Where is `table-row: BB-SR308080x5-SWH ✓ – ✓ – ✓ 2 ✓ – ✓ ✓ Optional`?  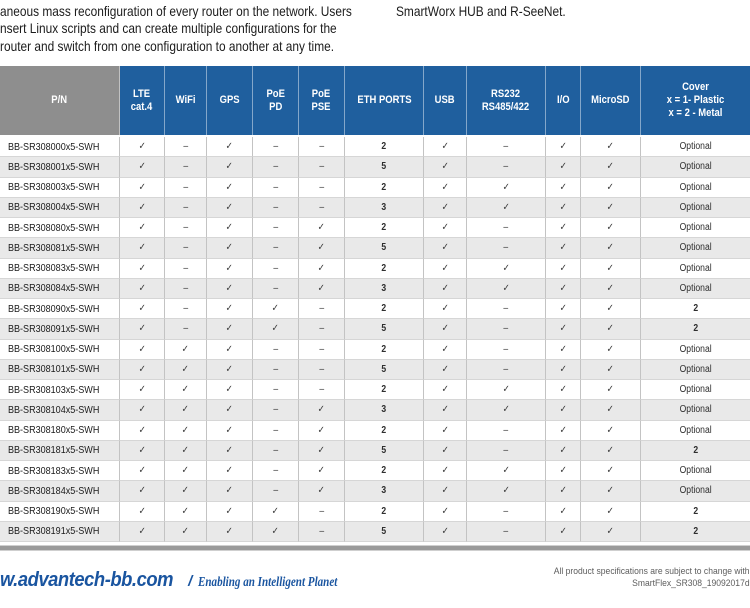
table-row: BB-SR308080x5-SWH ✓ – ✓ – ✓ 2 ✓ – ✓ ✓ Optional is located at coordinates (375, 228).